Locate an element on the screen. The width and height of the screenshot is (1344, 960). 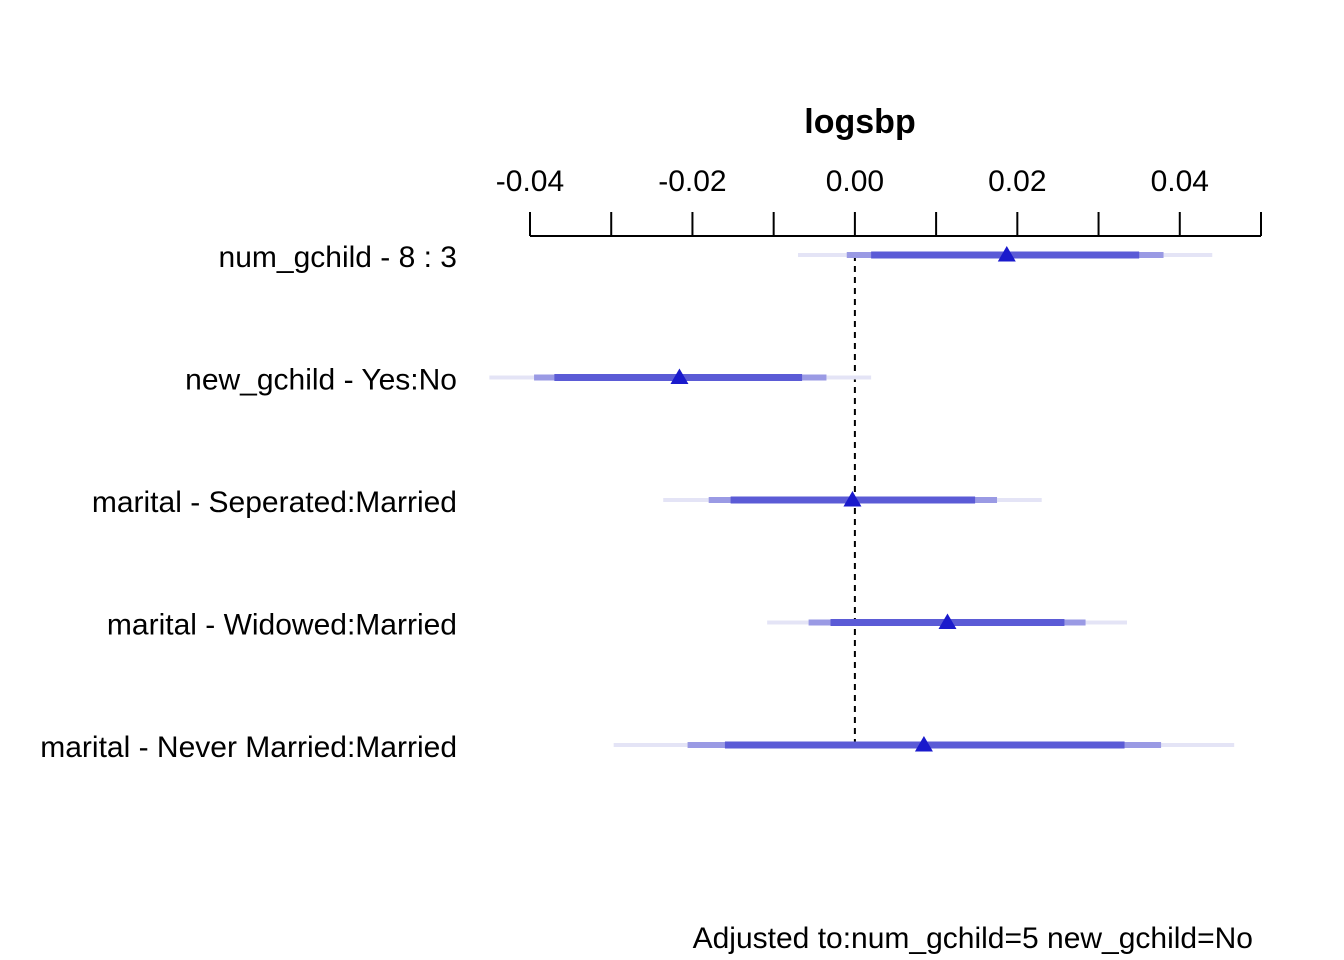
x-tick-label: -0.02 is located at coordinates (692, 181).